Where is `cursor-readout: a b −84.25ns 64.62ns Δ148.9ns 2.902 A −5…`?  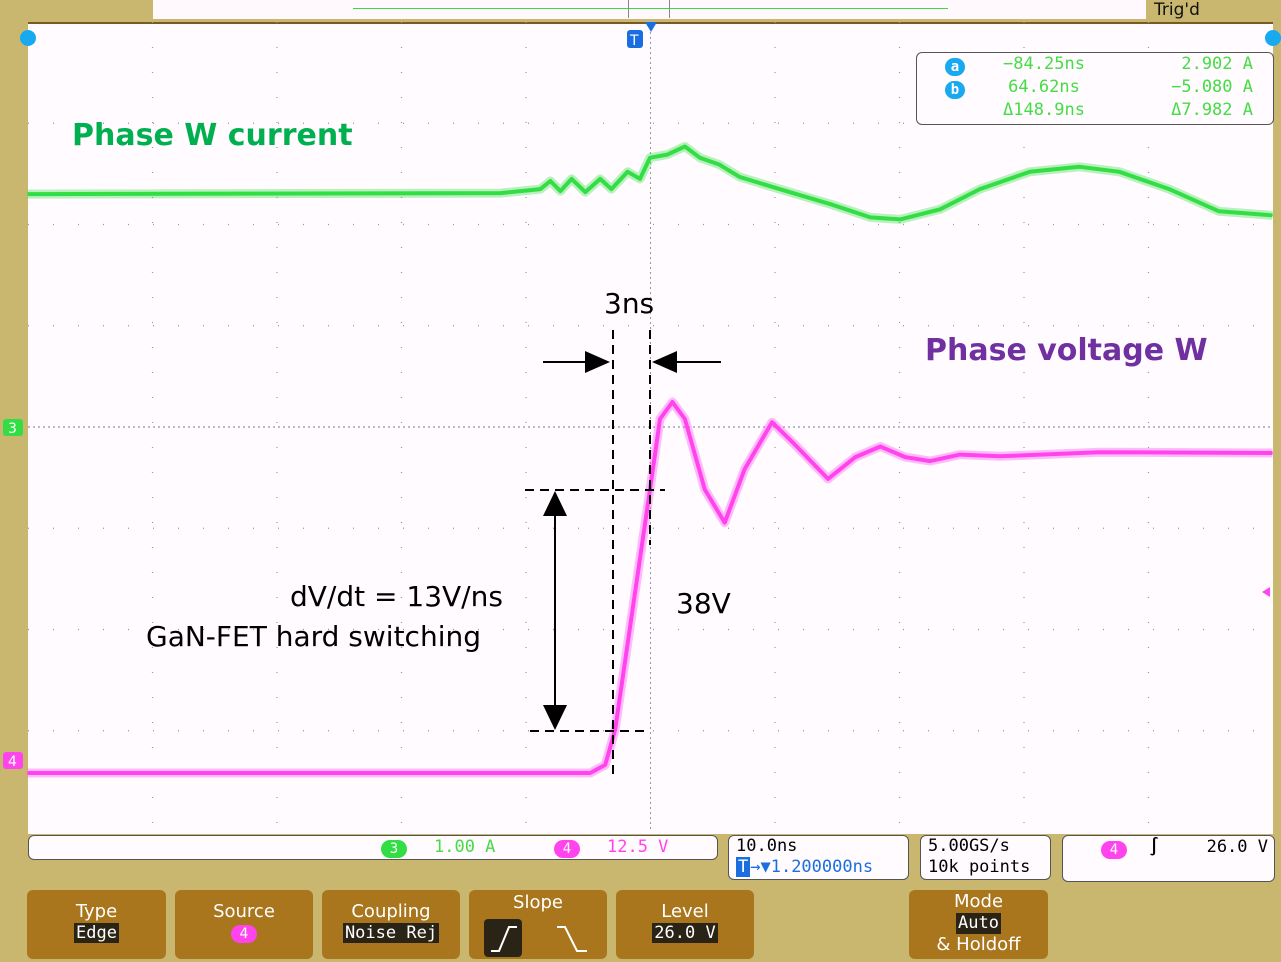
cursor-readout: a b −84.25ns 64.62ns Δ148.9ns 2.902 A −5… is located at coordinates (1095, 88).